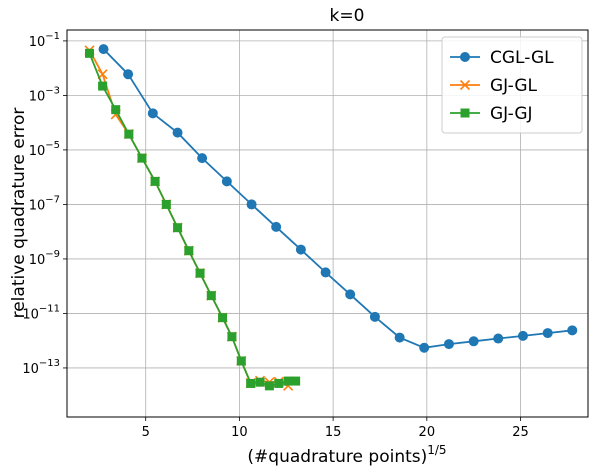 Image resolution: width=597 pixels, height=475 pixels. I want to click on legend-marker-gj-gl, so click(465, 85).